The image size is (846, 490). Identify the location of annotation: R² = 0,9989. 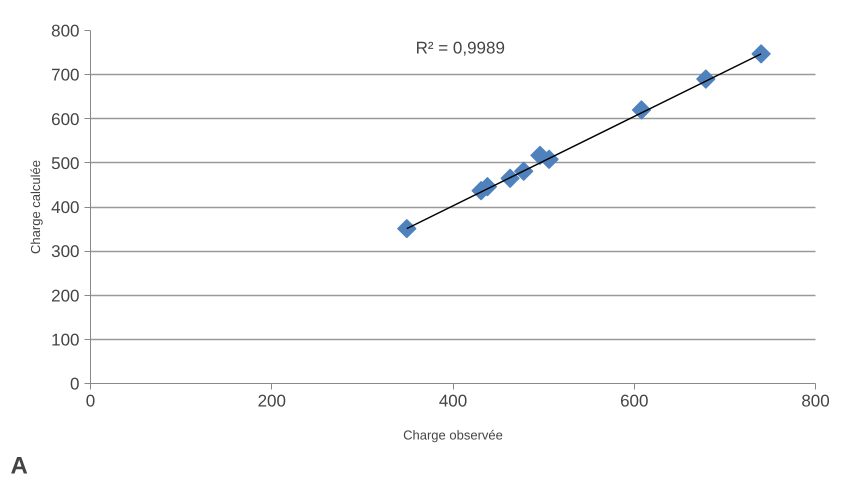
(460, 48).